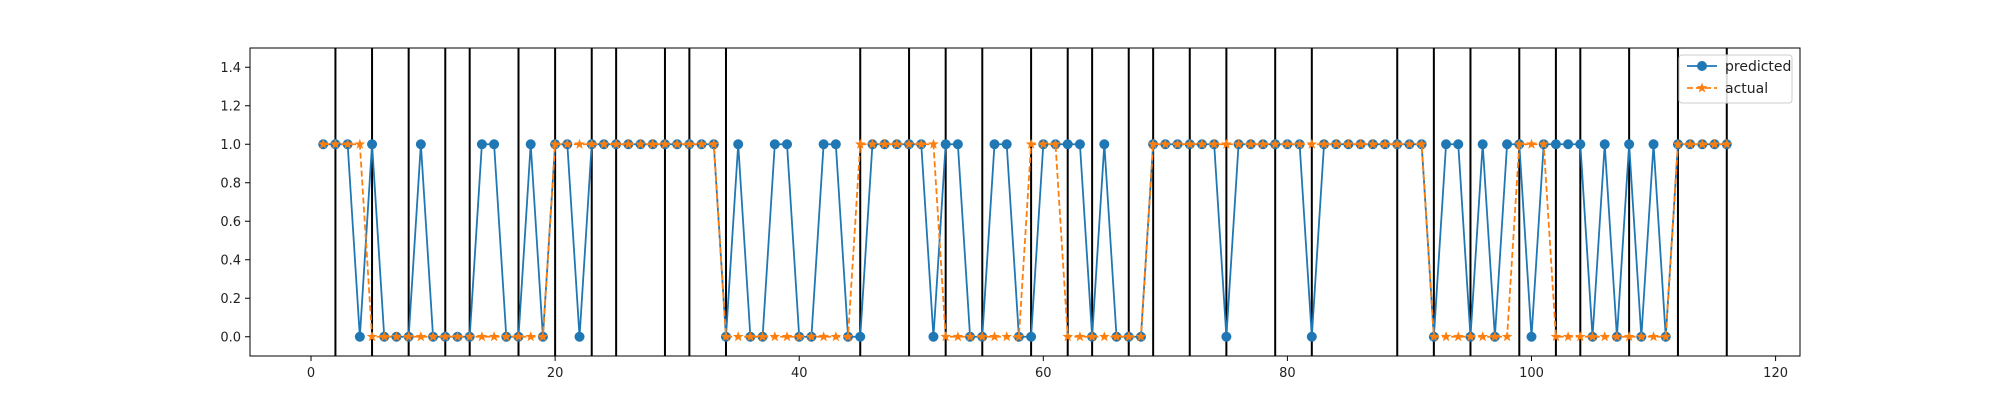 This screenshot has height=400, width=2000. What do you see at coordinates (1043, 373) in the screenshot?
I see `x-tick-label: 60` at bounding box center [1043, 373].